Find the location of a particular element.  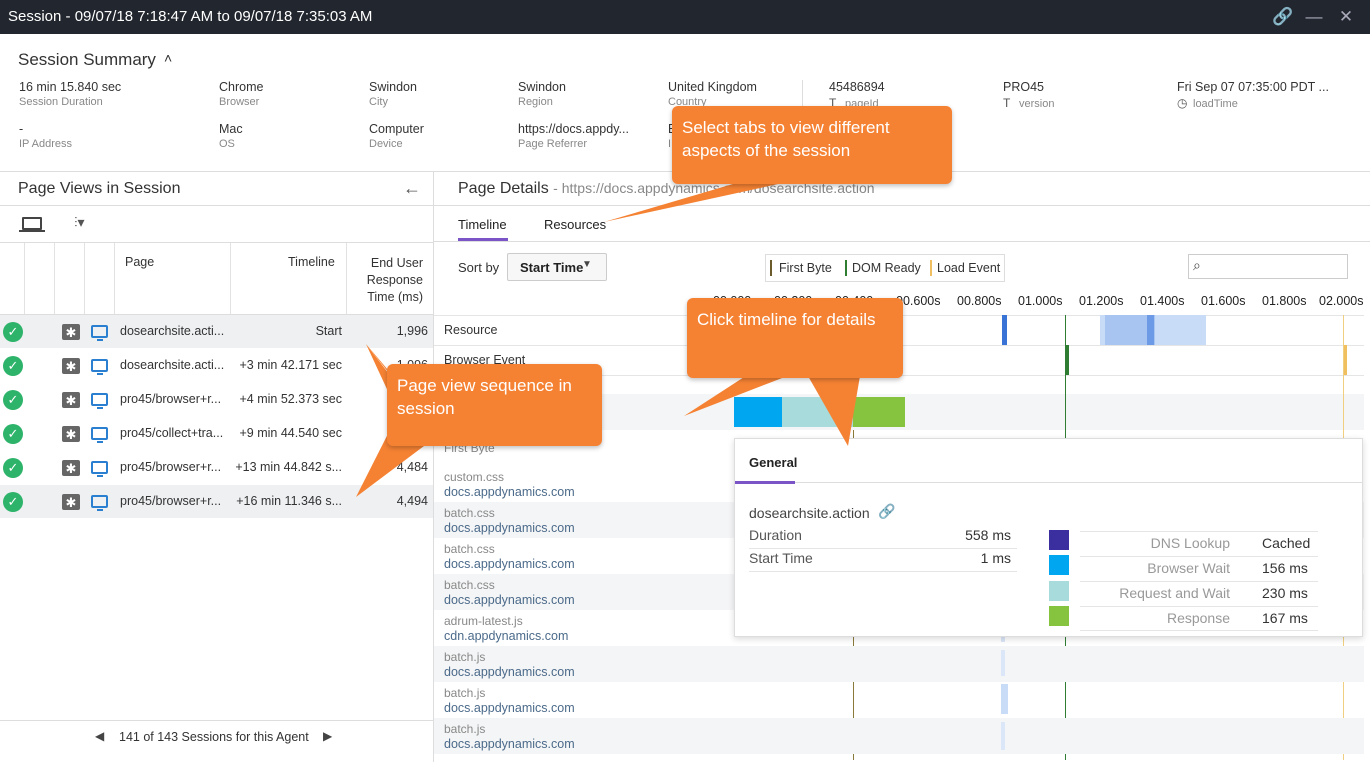

page-view-row: ✓ ✱ dosearchsite.acti... Start 1,996 is located at coordinates (216, 332).